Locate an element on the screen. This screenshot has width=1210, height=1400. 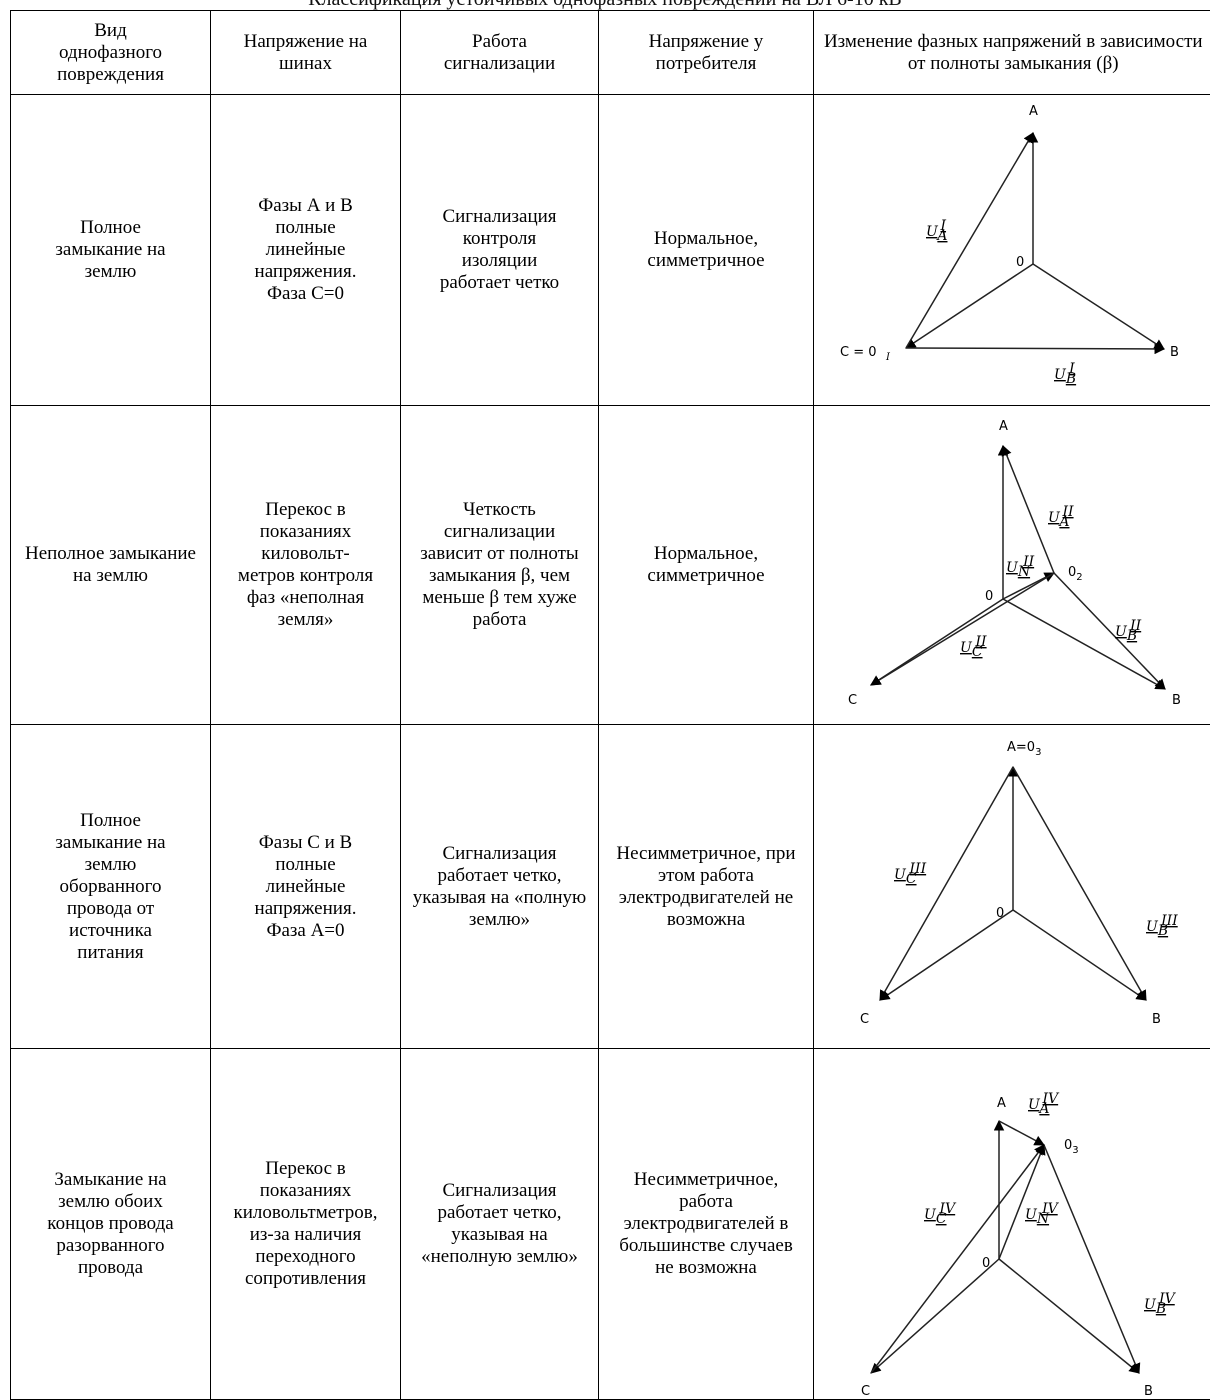
vector-diagram-full-fault: A B C = 0 I 0 UAI UBI is located at coordinates (1012, 250).